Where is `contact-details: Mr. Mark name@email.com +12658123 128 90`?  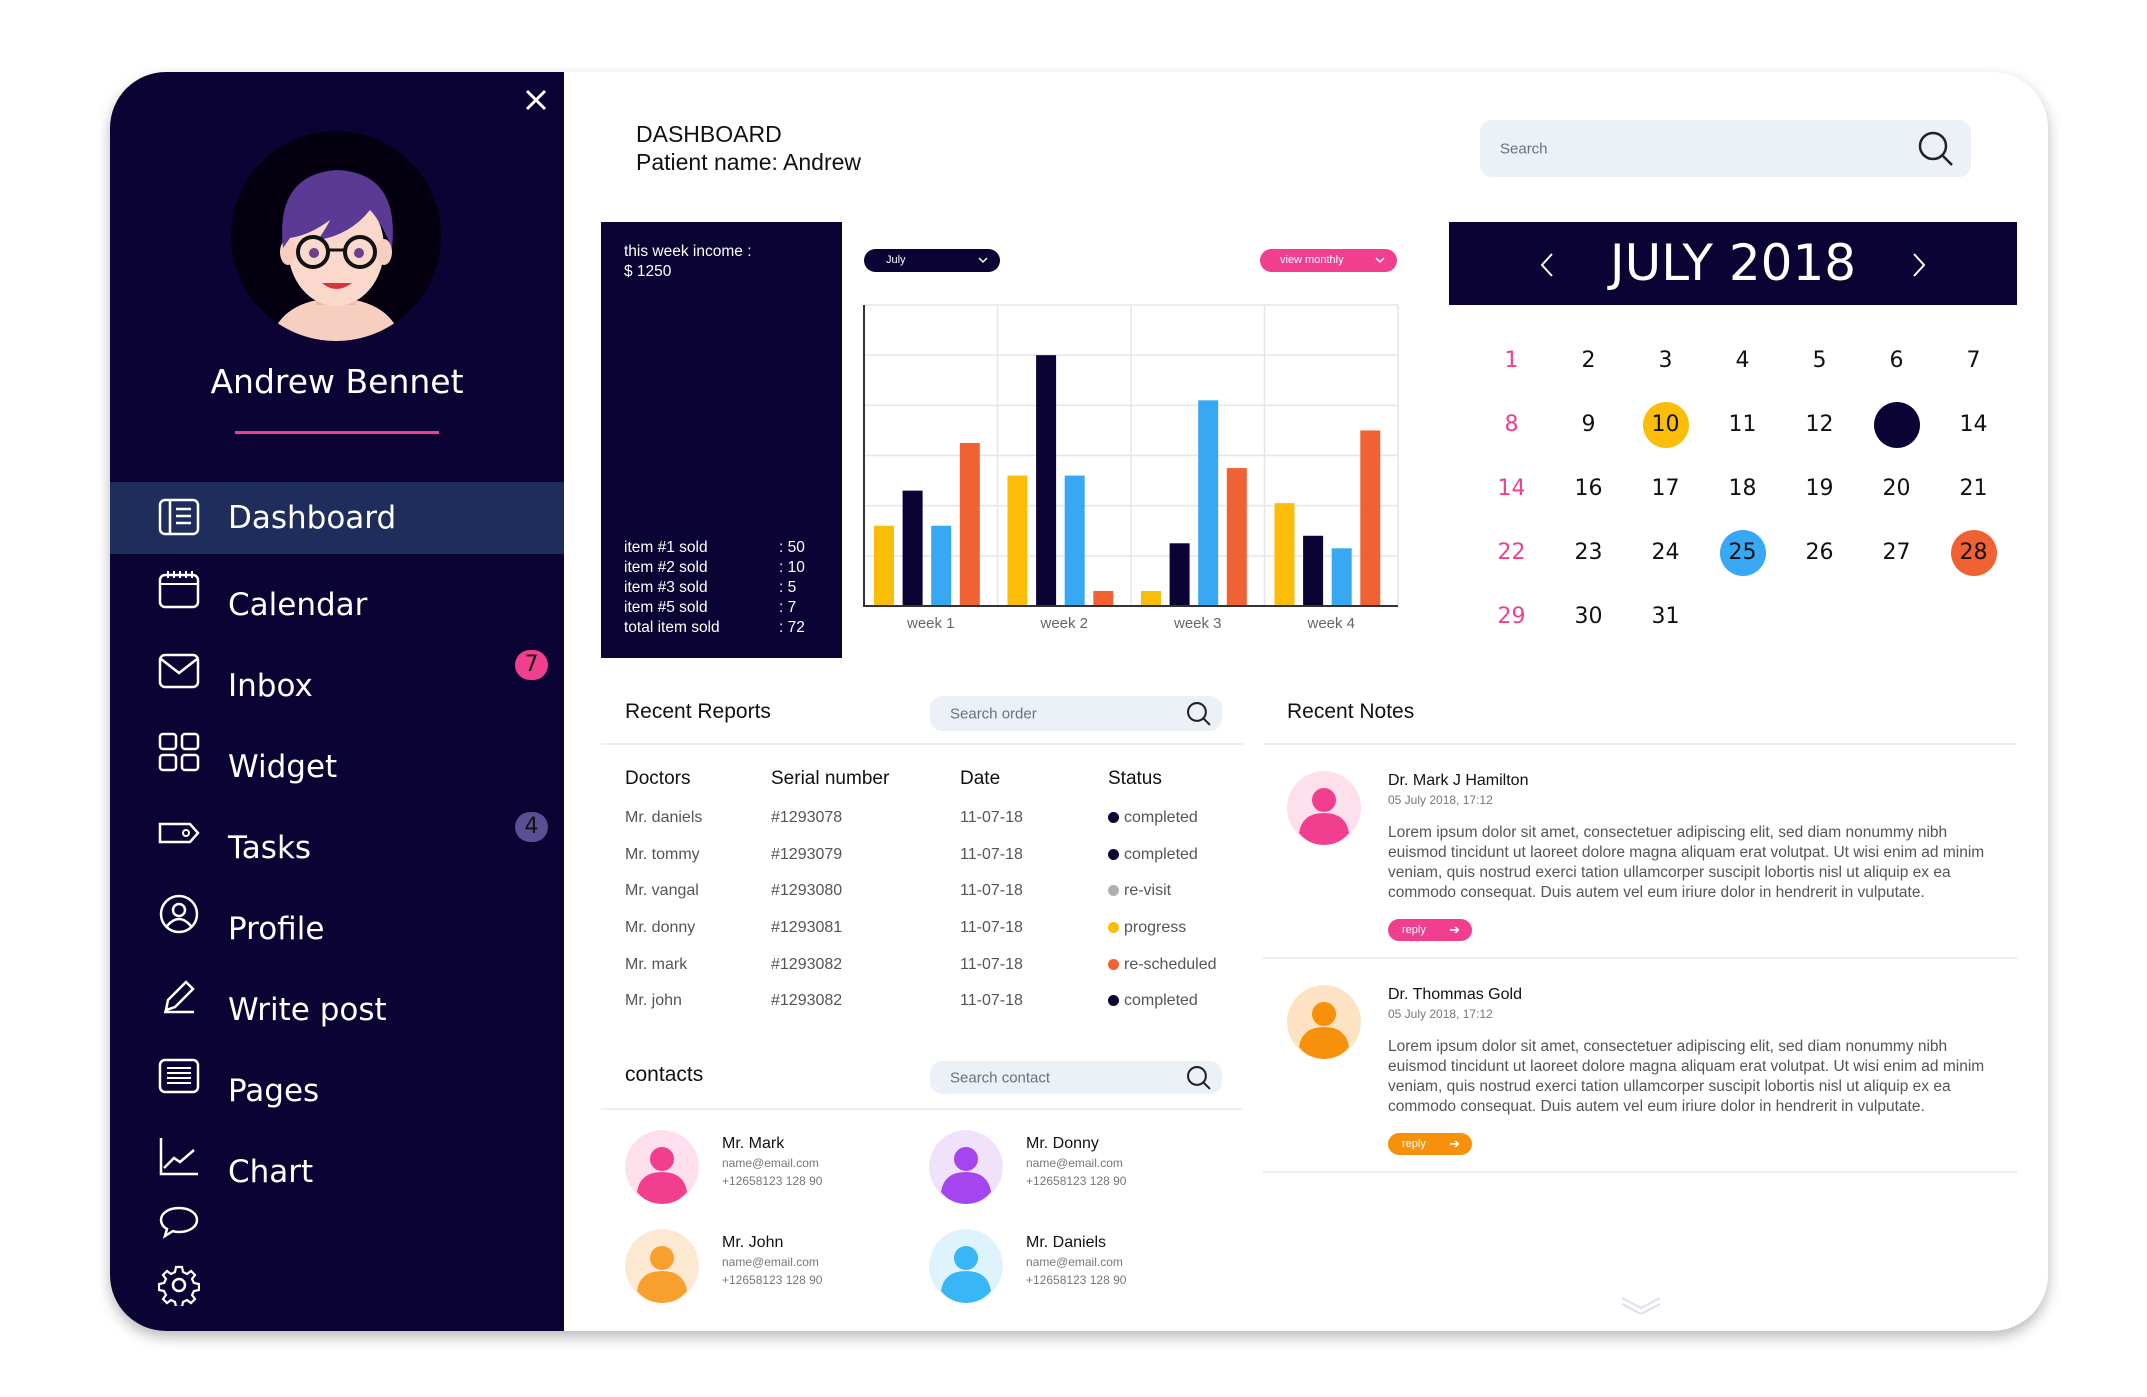 contact-details: Mr. Mark name@email.com +12658123 128 90 is located at coordinates (772, 1160).